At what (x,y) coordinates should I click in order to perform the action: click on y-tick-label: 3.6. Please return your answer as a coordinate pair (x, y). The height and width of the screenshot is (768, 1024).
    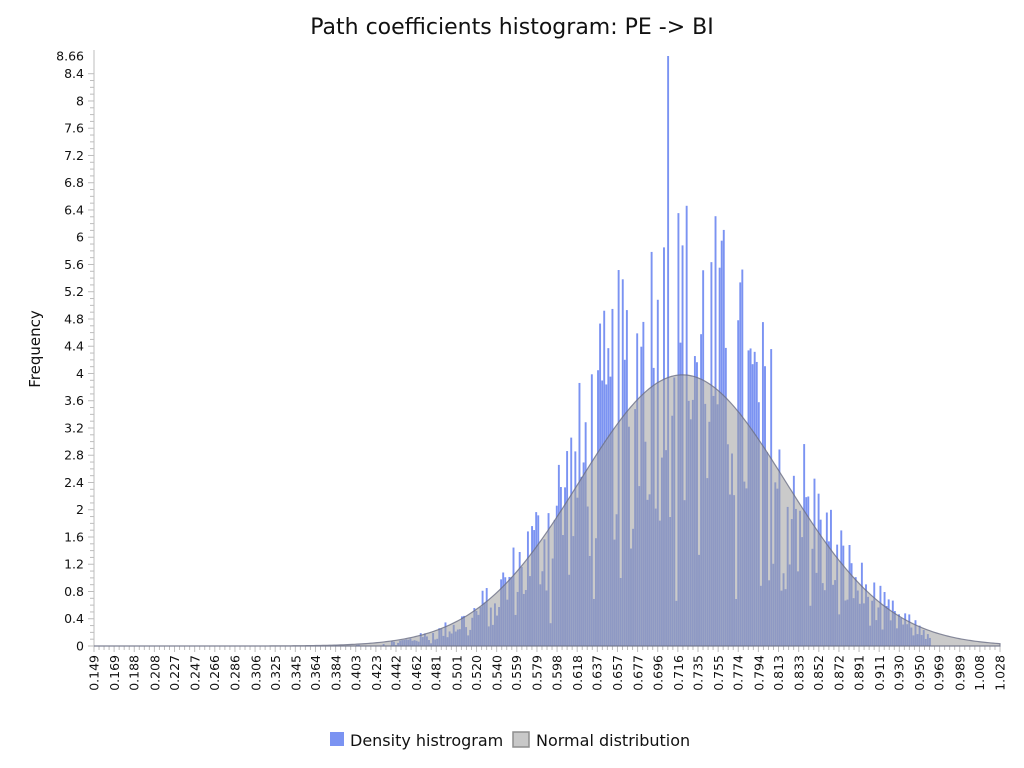
    Looking at the image, I should click on (74, 400).